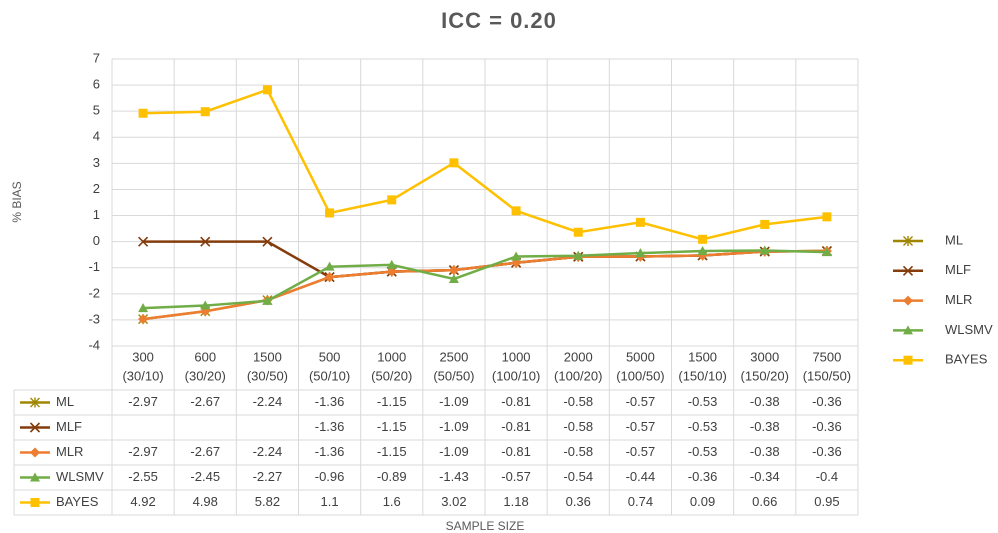 This screenshot has width=998, height=533. I want to click on table-cell: -2.55, so click(143, 476).